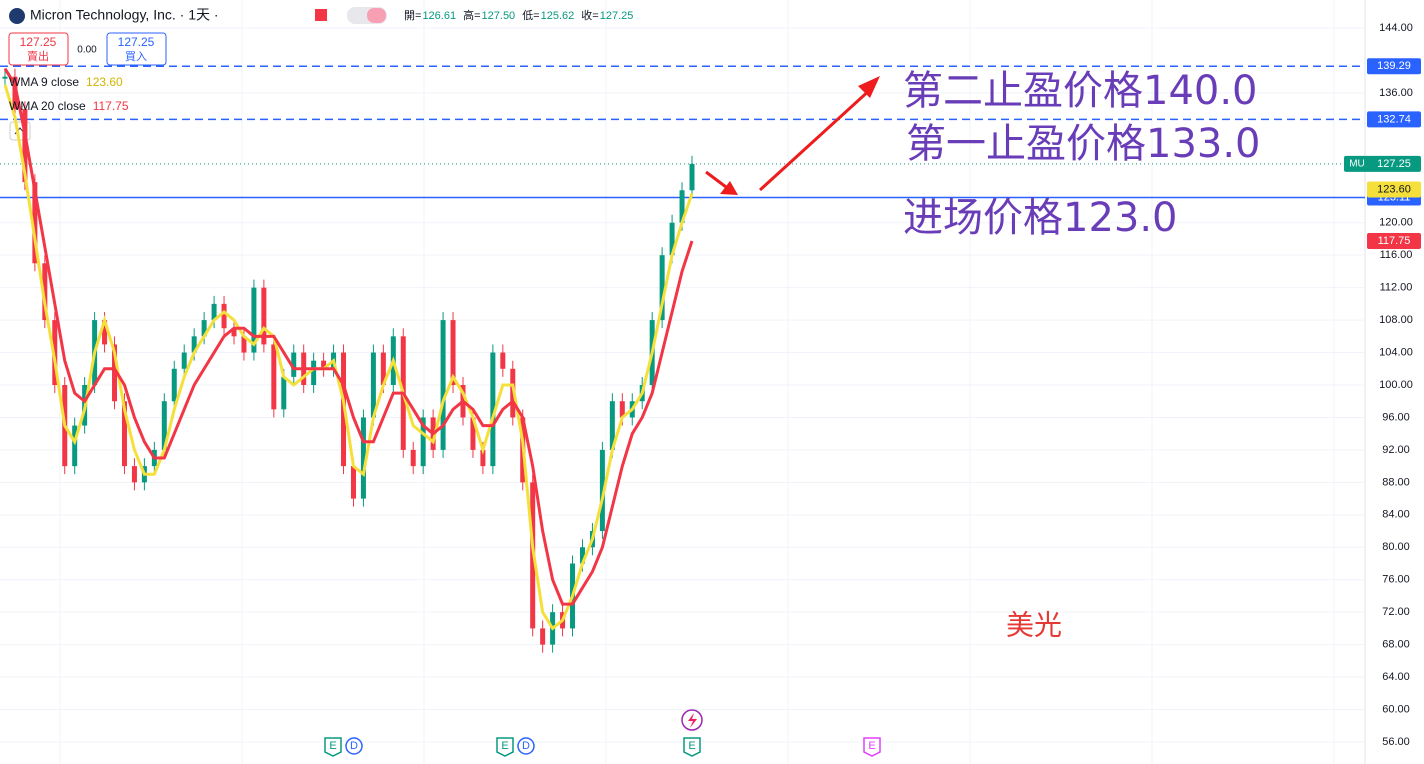 The height and width of the screenshot is (764, 1424). I want to click on ohlc-label: 低=, so click(530, 15).